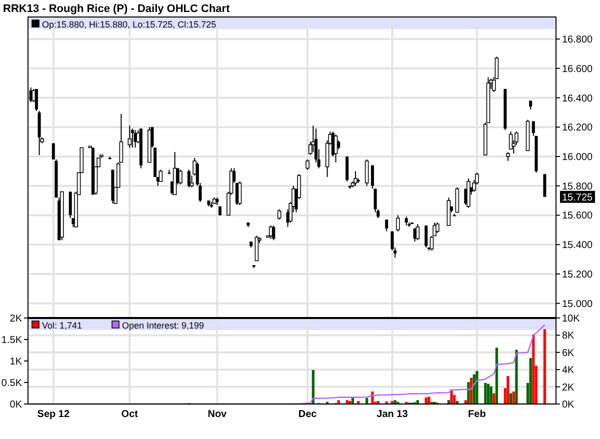  What do you see at coordinates (578, 304) in the screenshot?
I see `y-tick-label: 15.000` at bounding box center [578, 304].